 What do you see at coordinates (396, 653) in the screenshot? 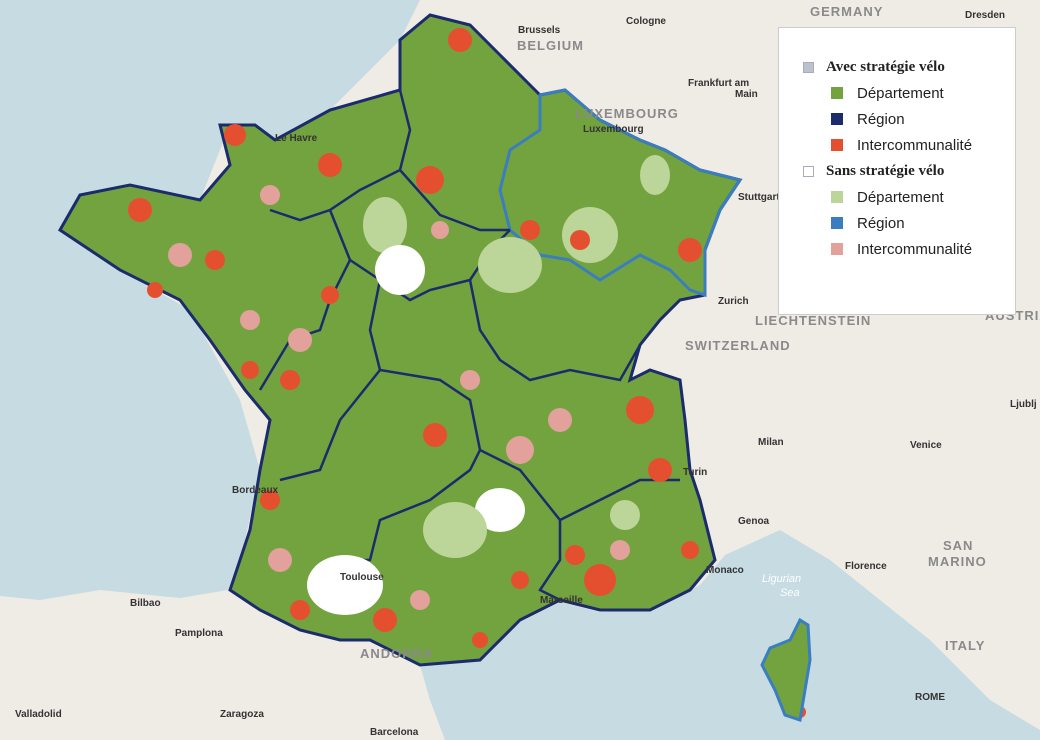
I see `country-label: ANDORRA` at bounding box center [396, 653].